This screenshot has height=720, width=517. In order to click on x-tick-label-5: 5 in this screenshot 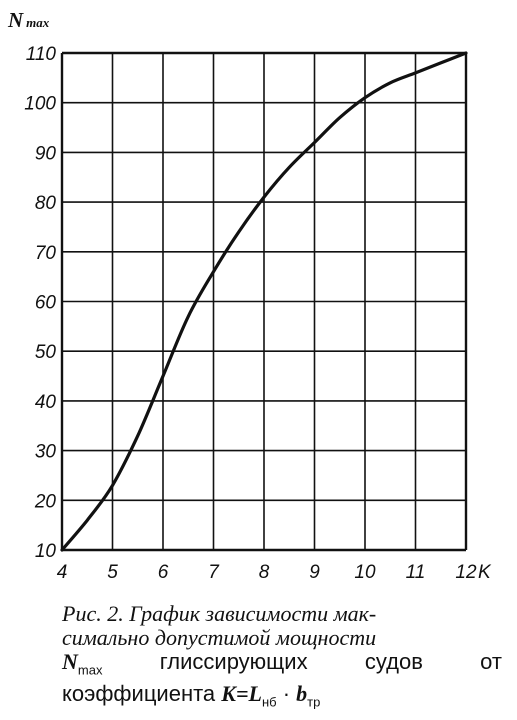, I will do `click(112, 572)`.